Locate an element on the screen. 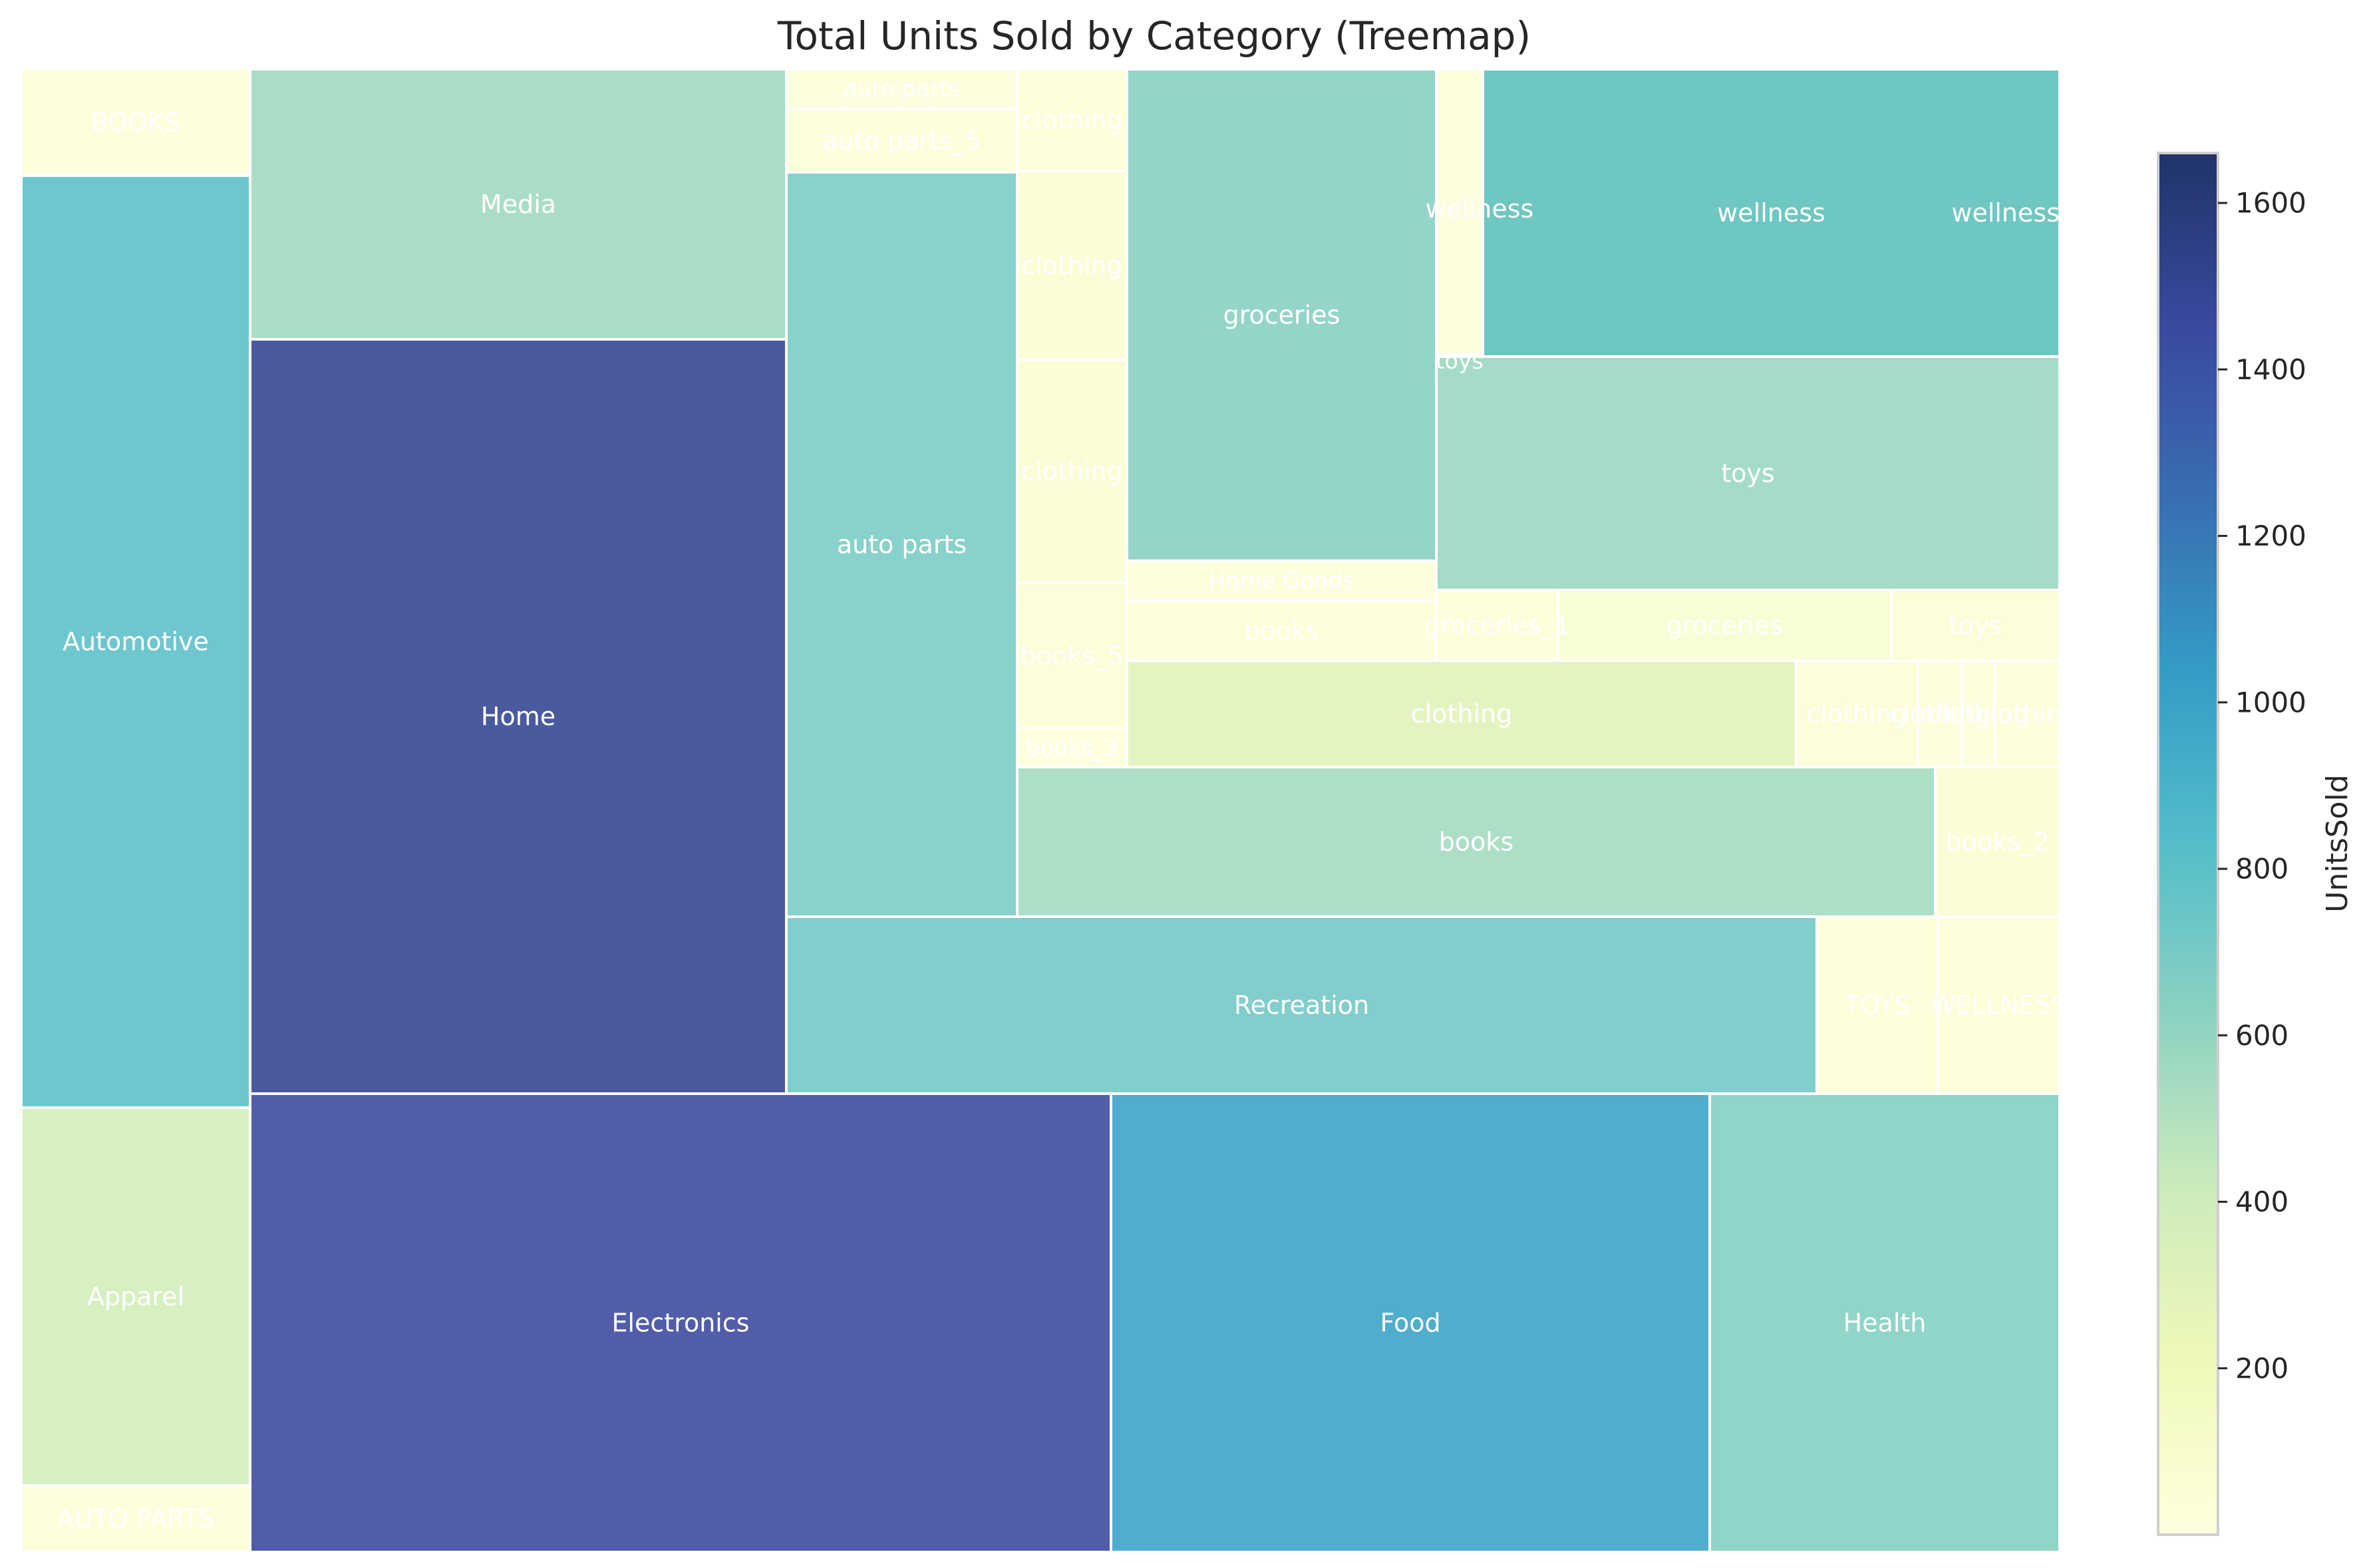 The width and height of the screenshot is (2363, 1568). tile-groceries is located at coordinates (1282, 315).